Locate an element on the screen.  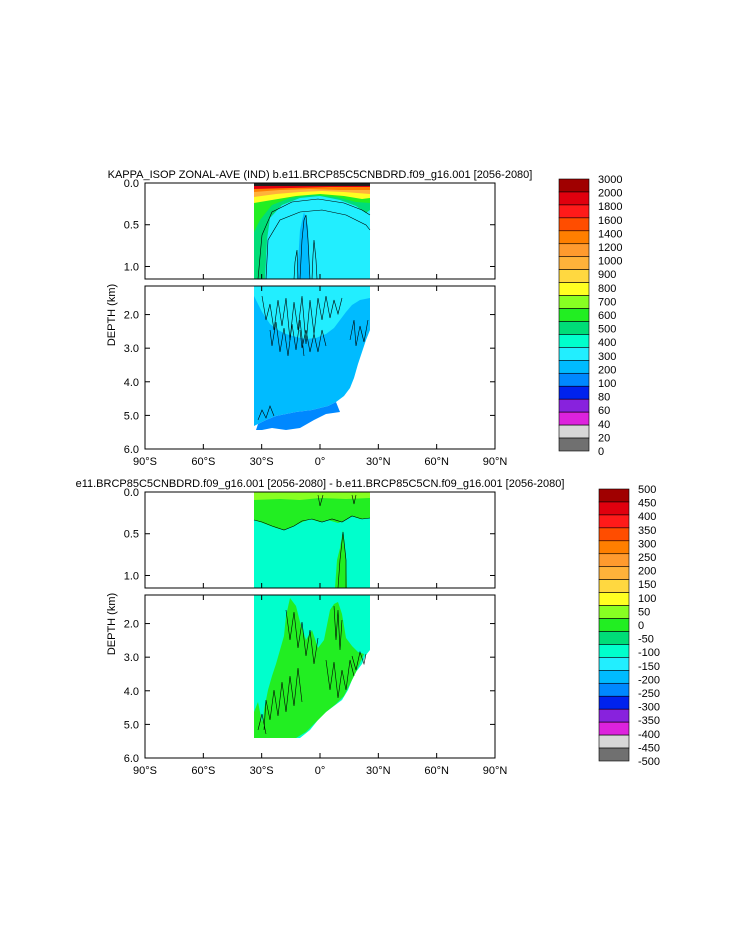
colorbar-label: -450 is located at coordinates (649, 748).